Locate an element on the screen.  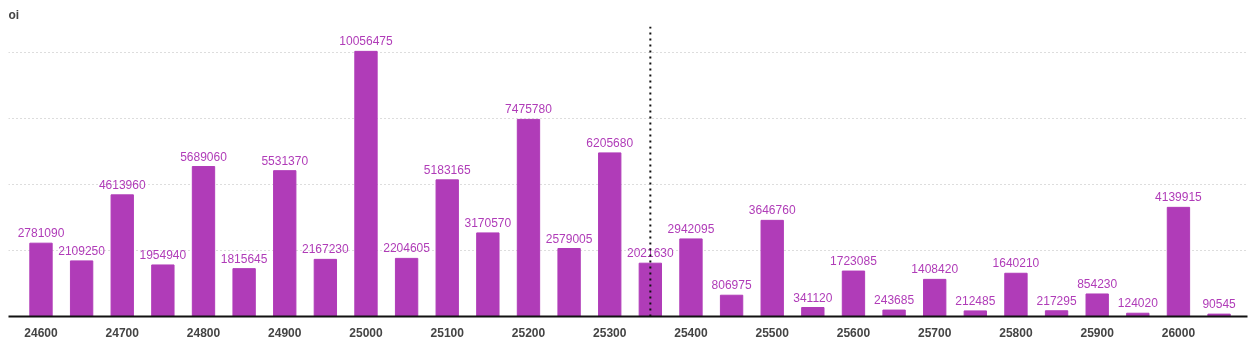
x-tick-label: 25800 is located at coordinates (1016, 332).